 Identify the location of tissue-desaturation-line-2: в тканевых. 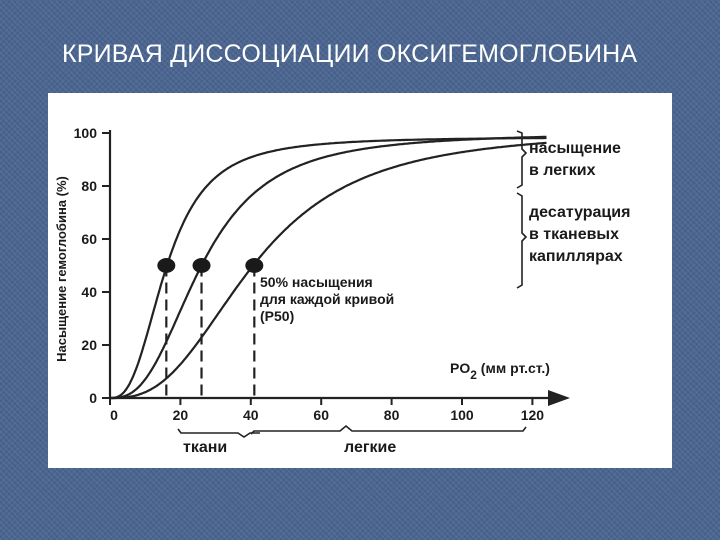
(574, 234).